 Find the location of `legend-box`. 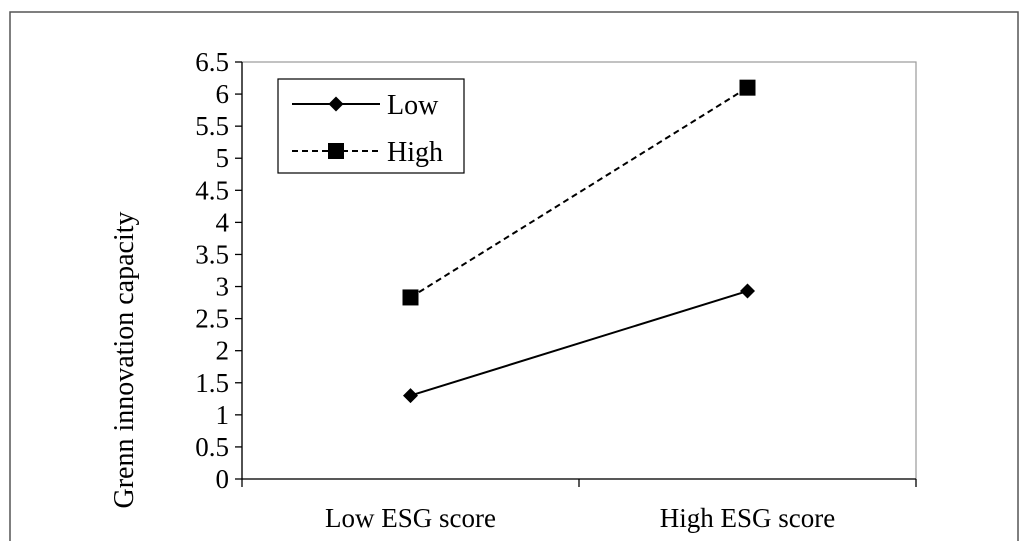

legend-box is located at coordinates (371, 126).